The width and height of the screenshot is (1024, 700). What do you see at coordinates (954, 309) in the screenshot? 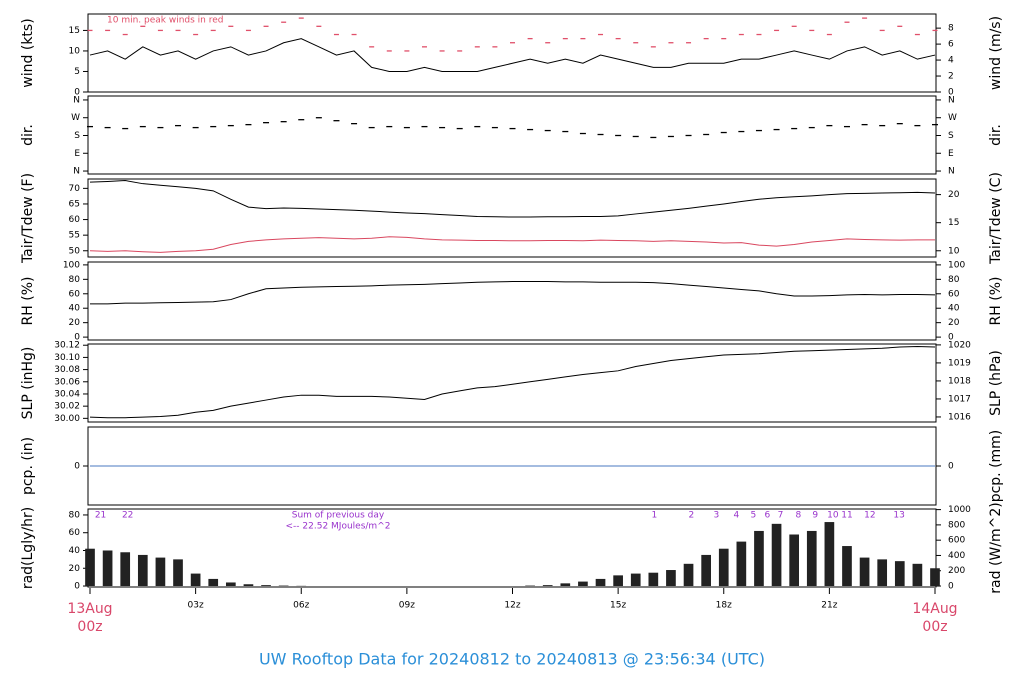
I see `y2-tick-label: 40` at bounding box center [954, 309].